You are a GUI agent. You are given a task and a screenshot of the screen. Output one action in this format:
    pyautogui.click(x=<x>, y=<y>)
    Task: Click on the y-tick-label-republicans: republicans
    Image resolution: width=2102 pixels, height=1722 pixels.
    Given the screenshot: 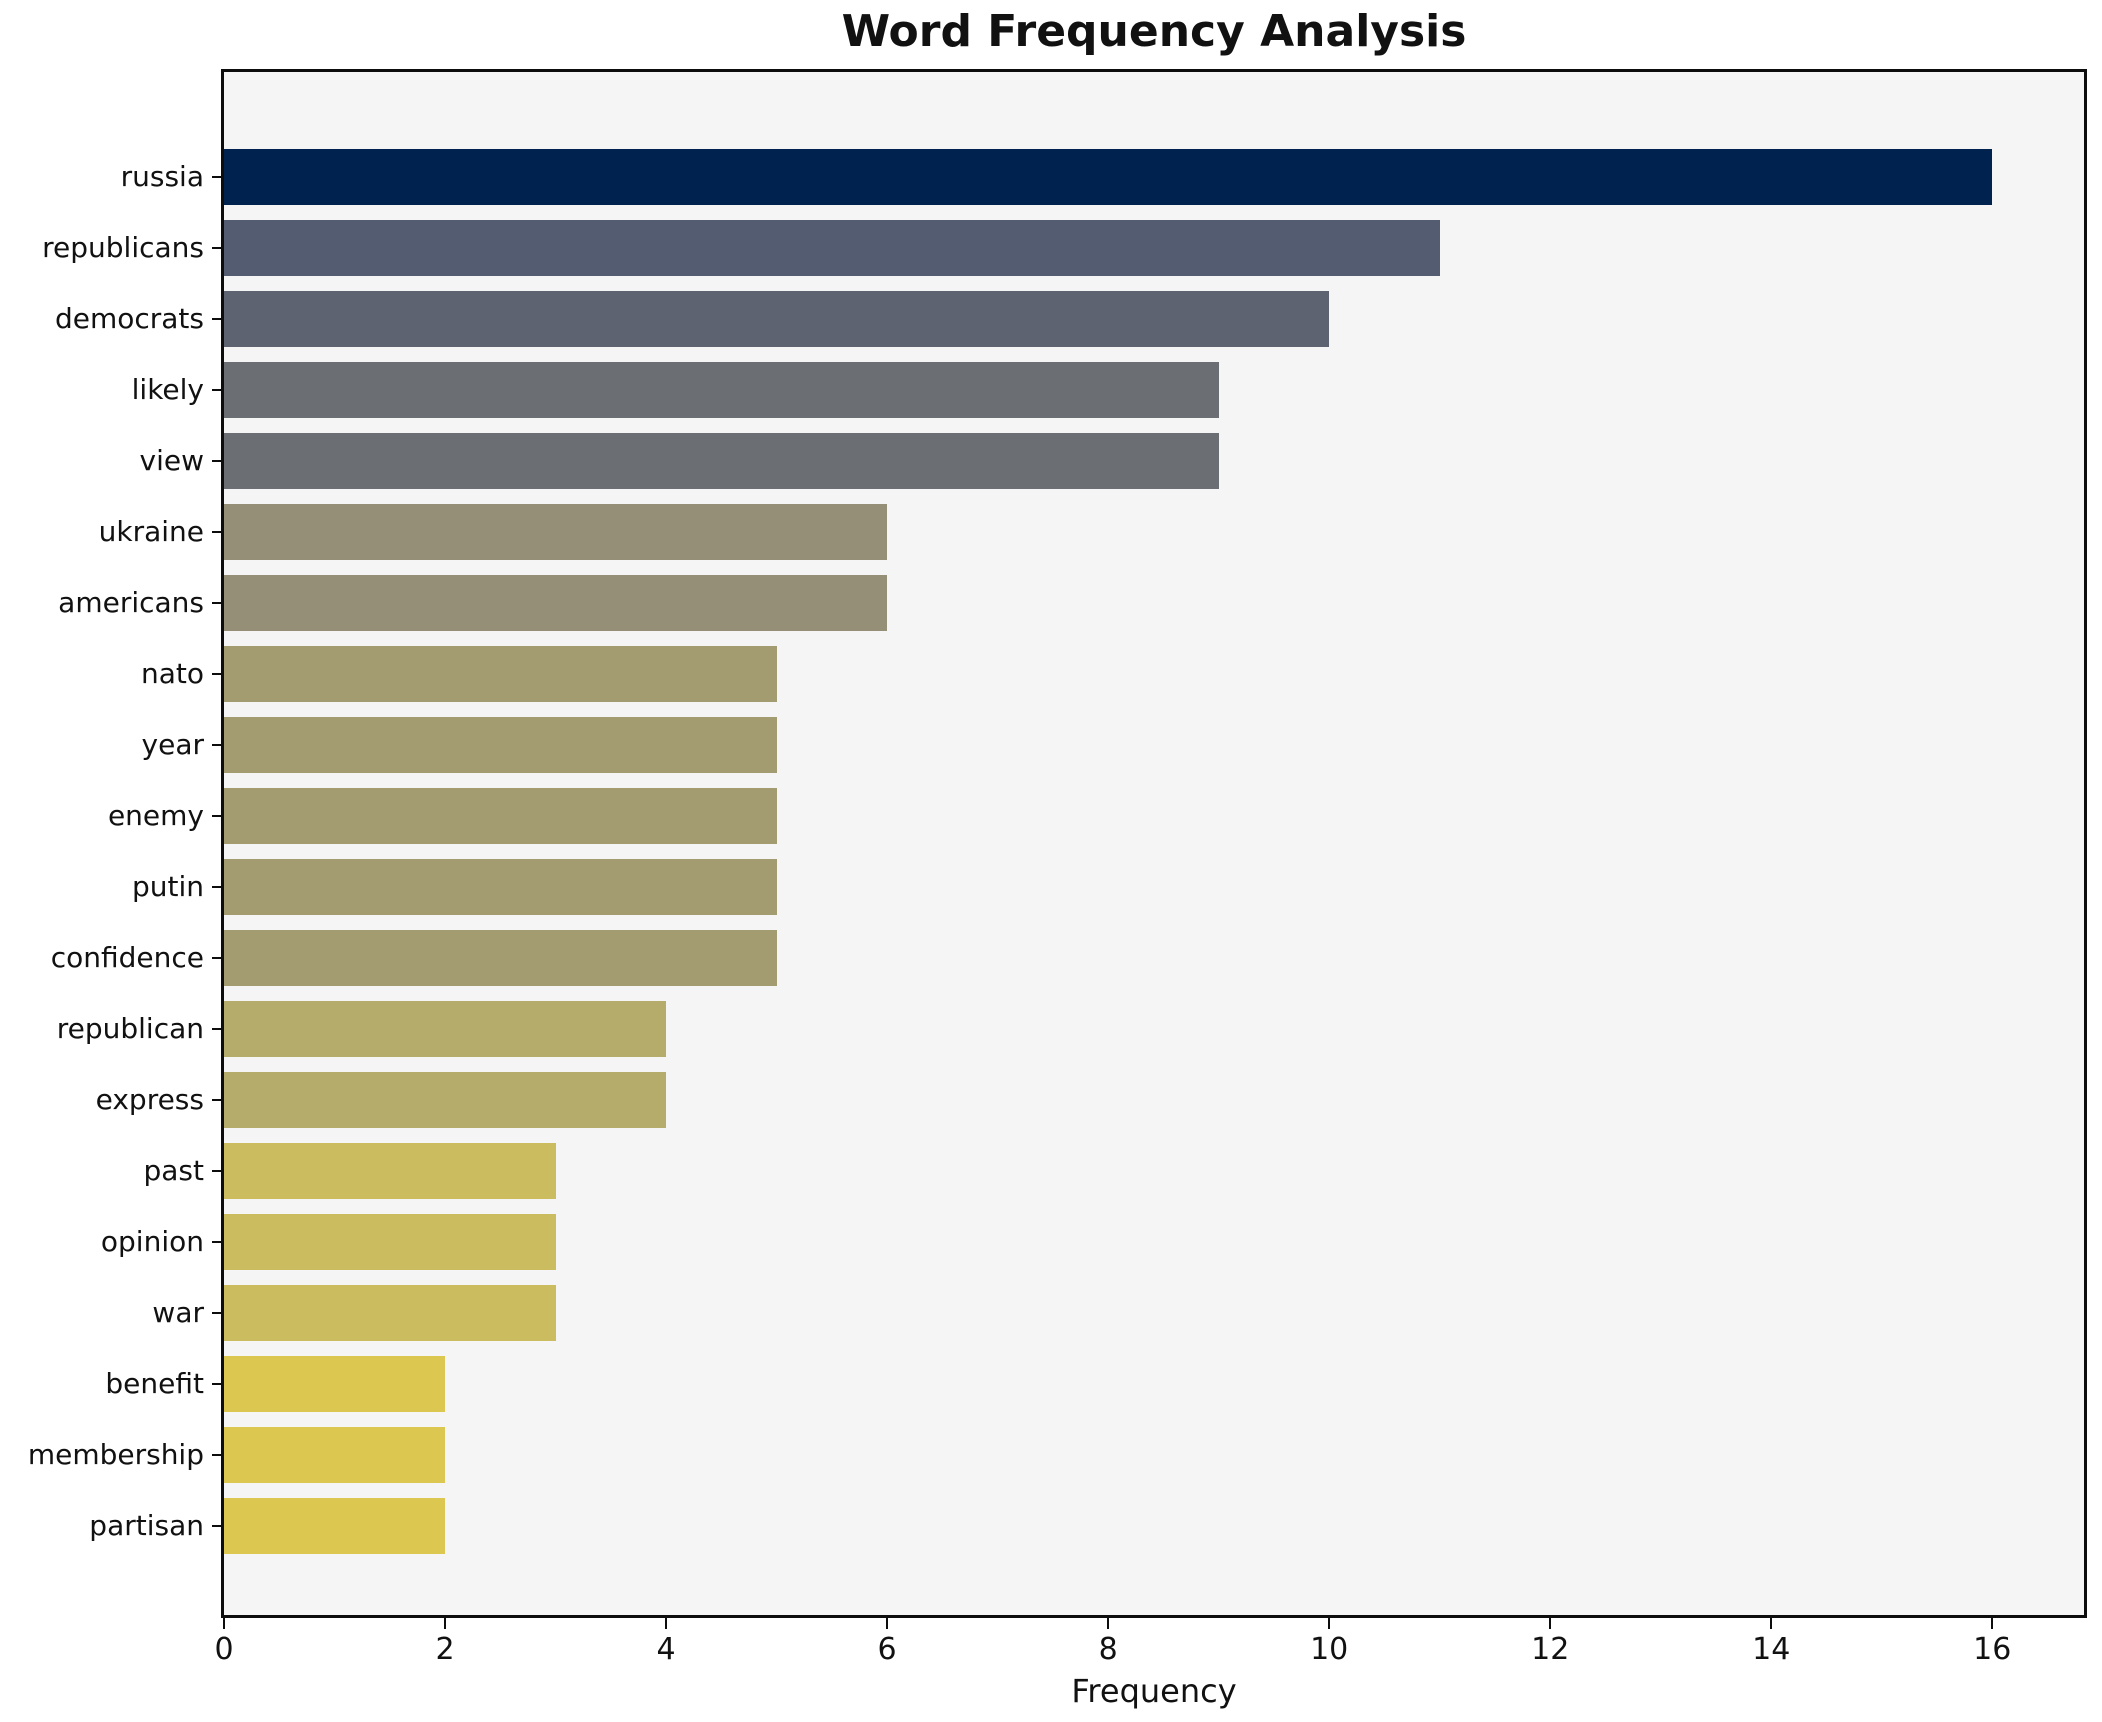 What is the action you would take?
    pyautogui.click(x=123, y=247)
    